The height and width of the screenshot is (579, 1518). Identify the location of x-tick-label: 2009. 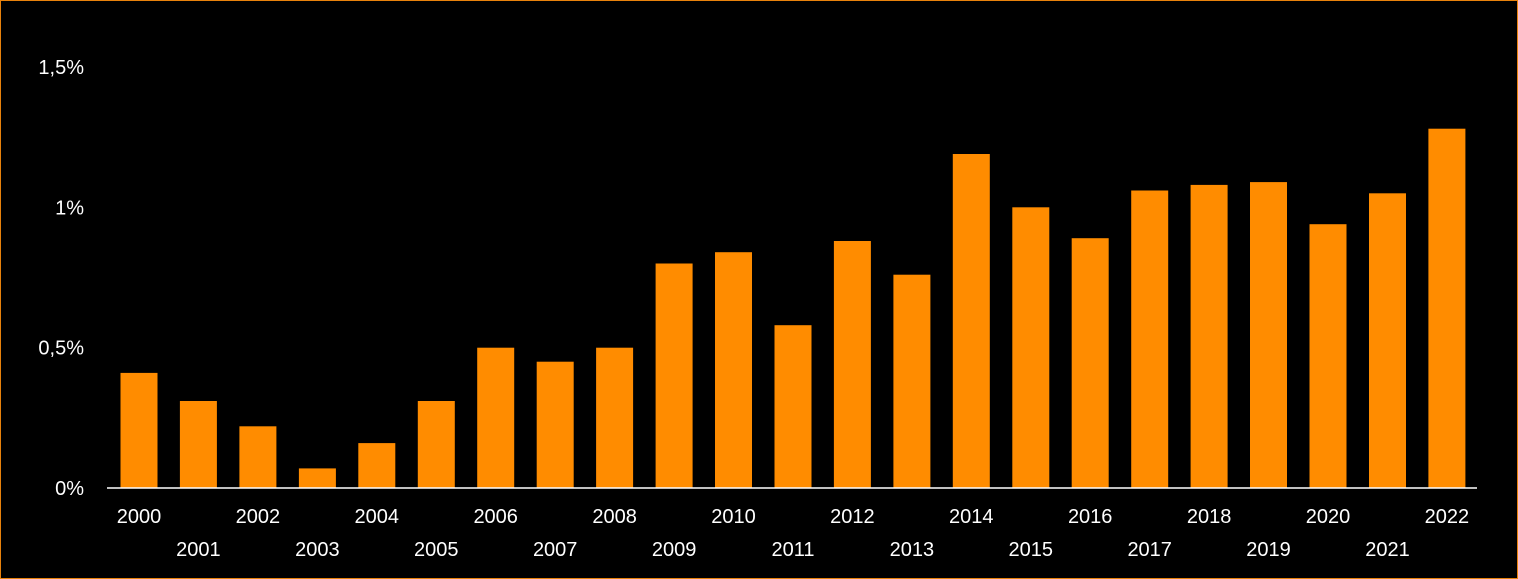
(674, 550).